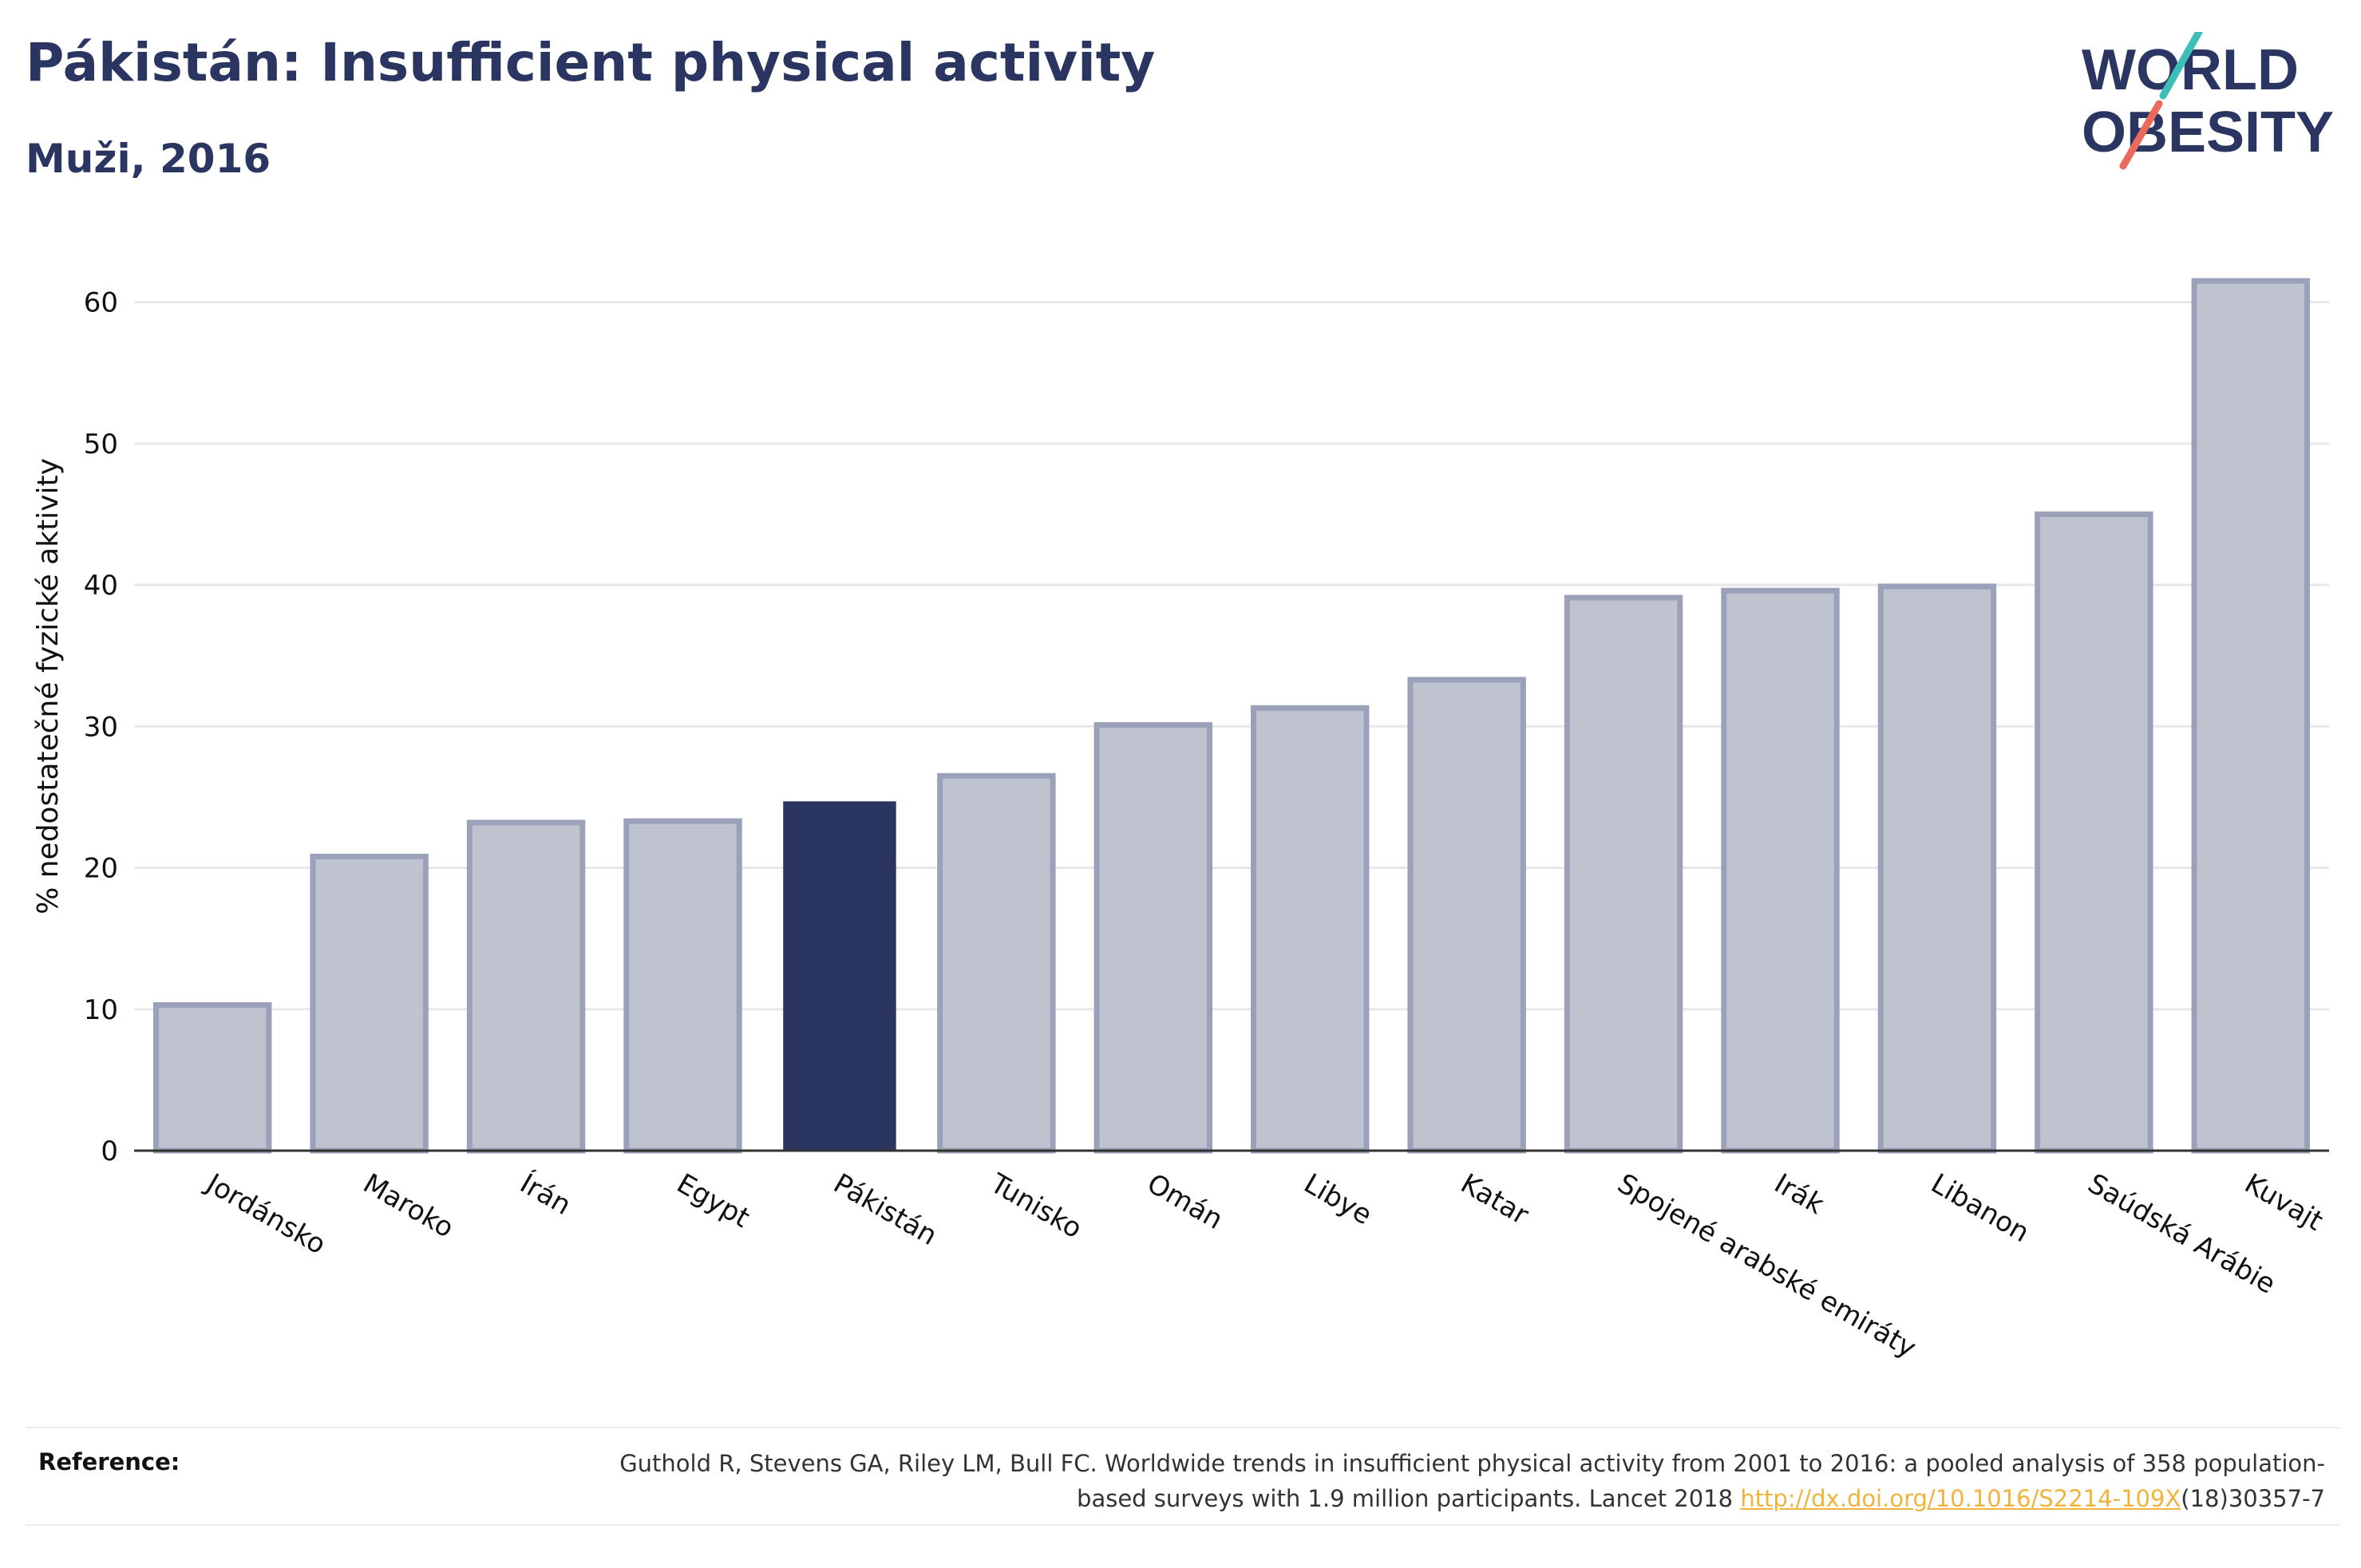  What do you see at coordinates (109, 1151) in the screenshot?
I see `y-tick-label: 0` at bounding box center [109, 1151].